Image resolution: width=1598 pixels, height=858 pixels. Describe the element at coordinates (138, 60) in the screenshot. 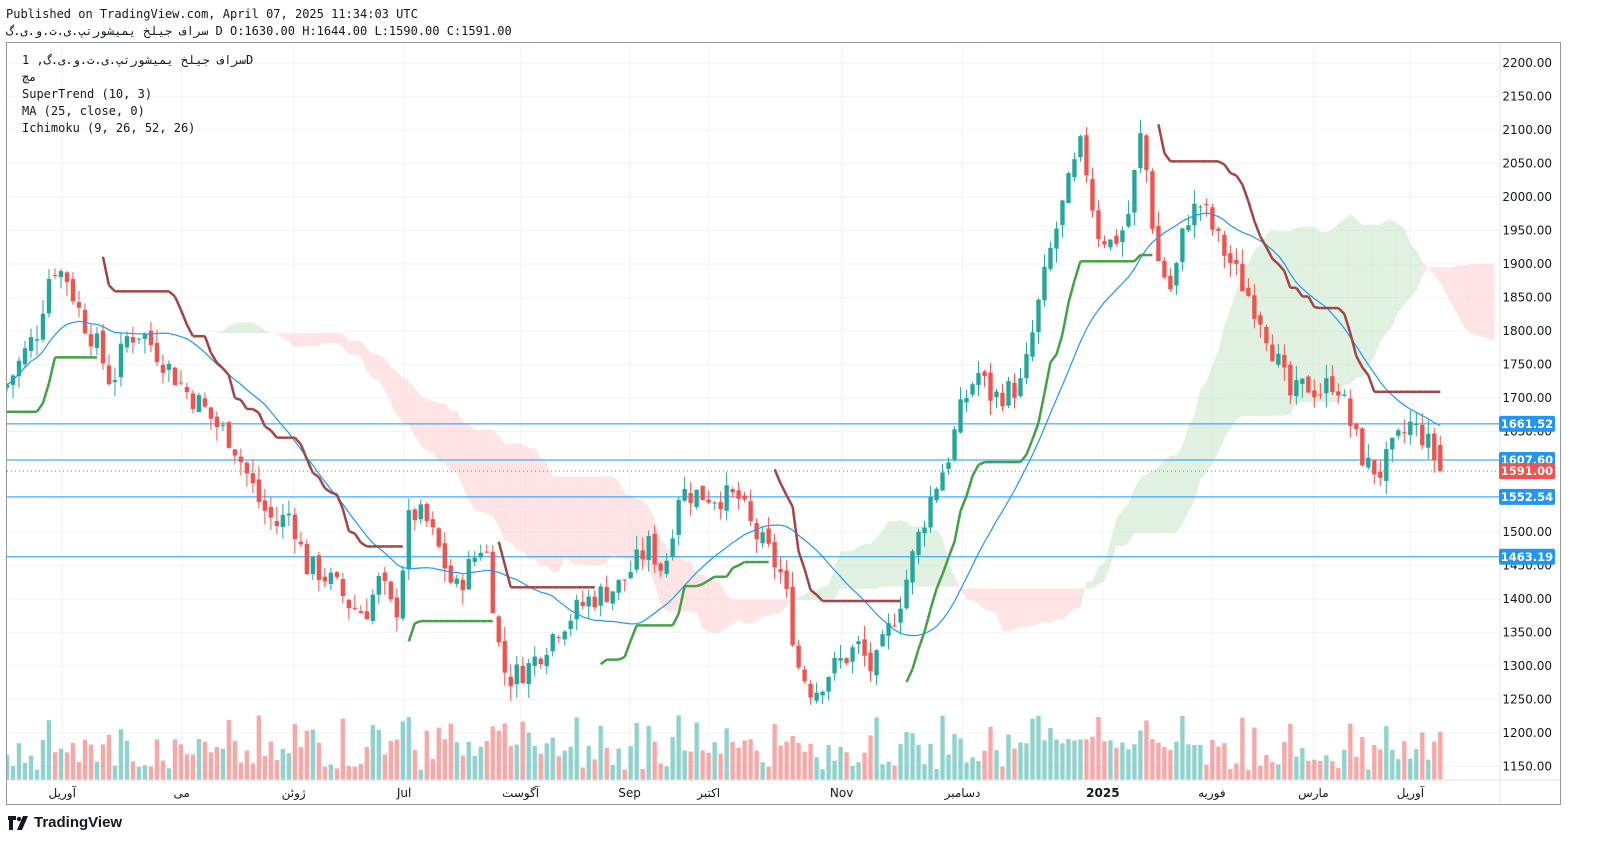

I see `legend-symbol: سراف جیلخ یمیشورتپ.ی.ت.و.ی.گ, 1D` at that location.